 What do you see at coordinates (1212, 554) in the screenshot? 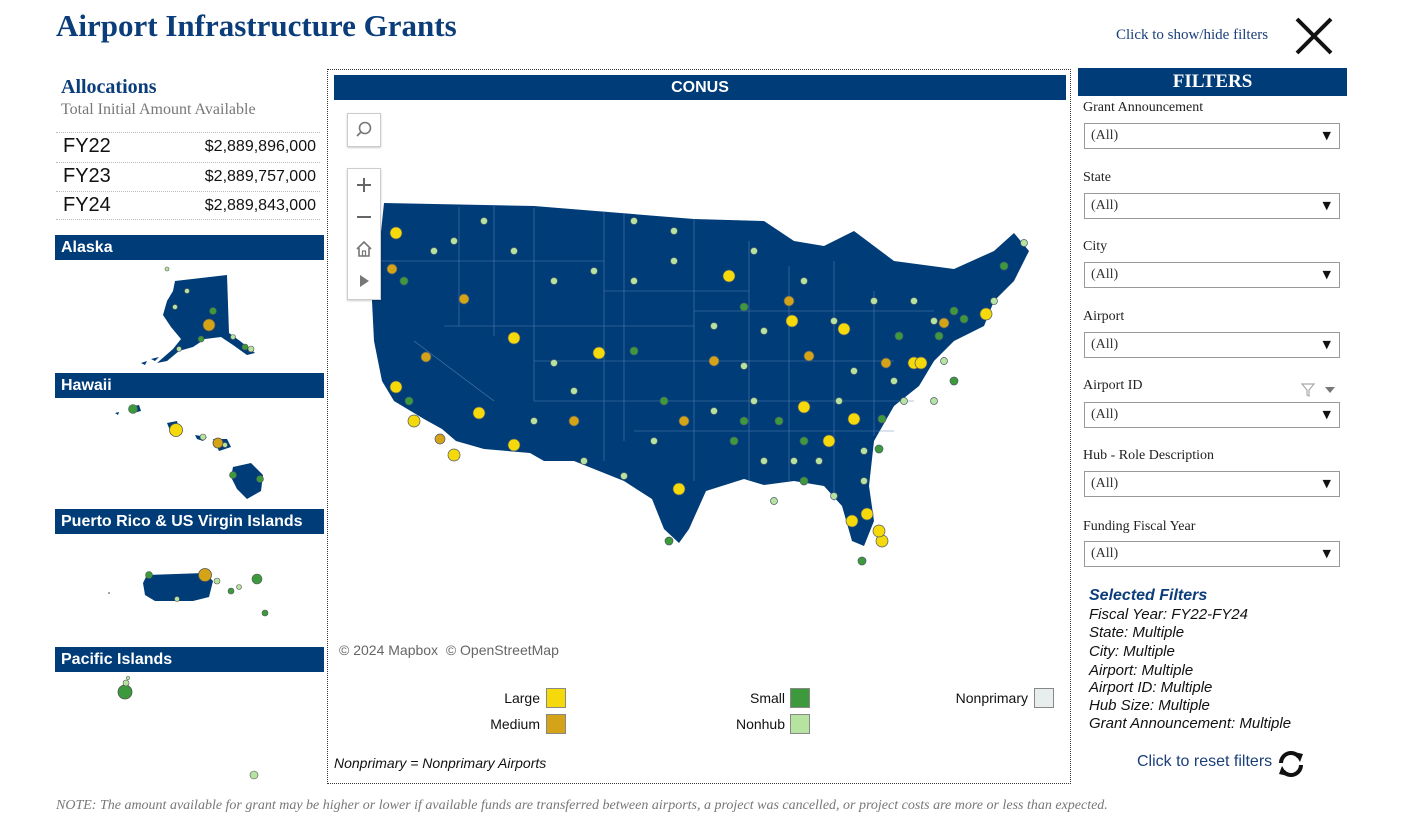
I see `filter-select-funding-fiscal-year: (All) ▼` at bounding box center [1212, 554].